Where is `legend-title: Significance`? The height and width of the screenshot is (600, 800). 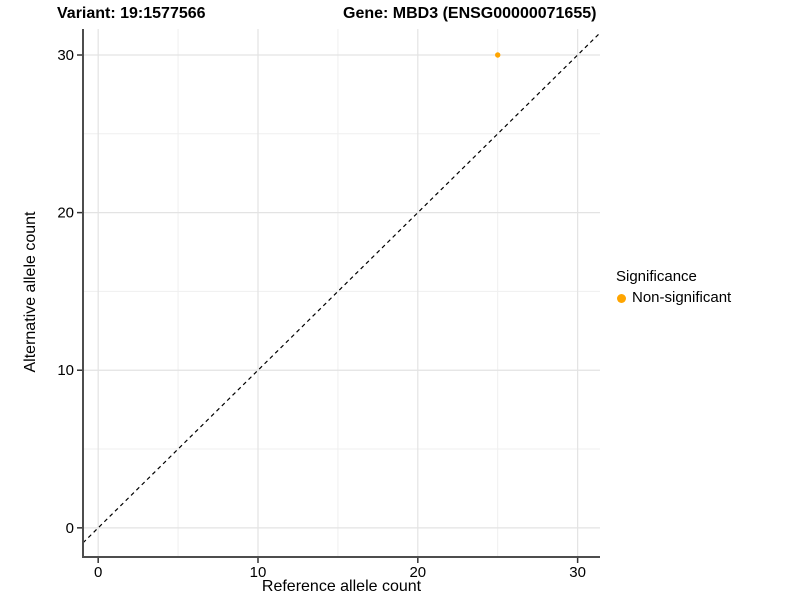 legend-title: Significance is located at coordinates (656, 276).